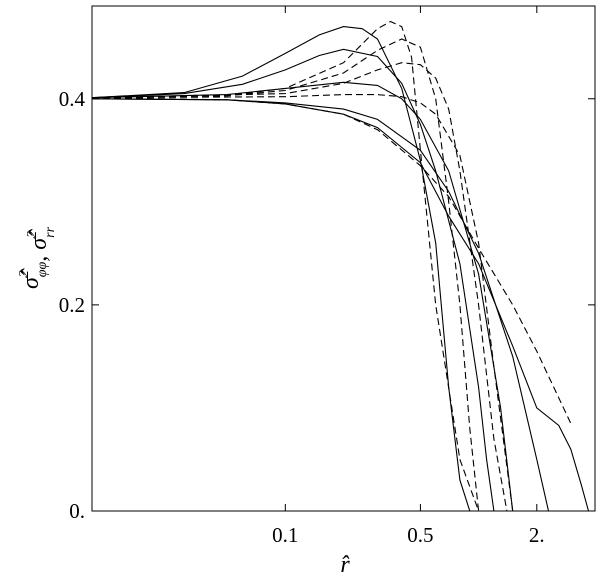  I want to click on x-axis-label: r̂, so click(345, 565).